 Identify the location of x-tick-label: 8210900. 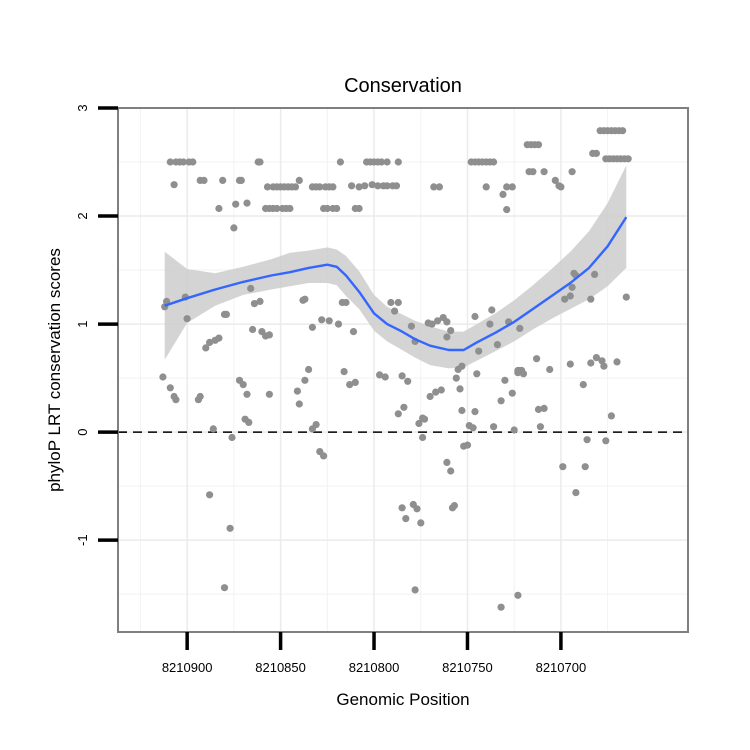
(187, 667).